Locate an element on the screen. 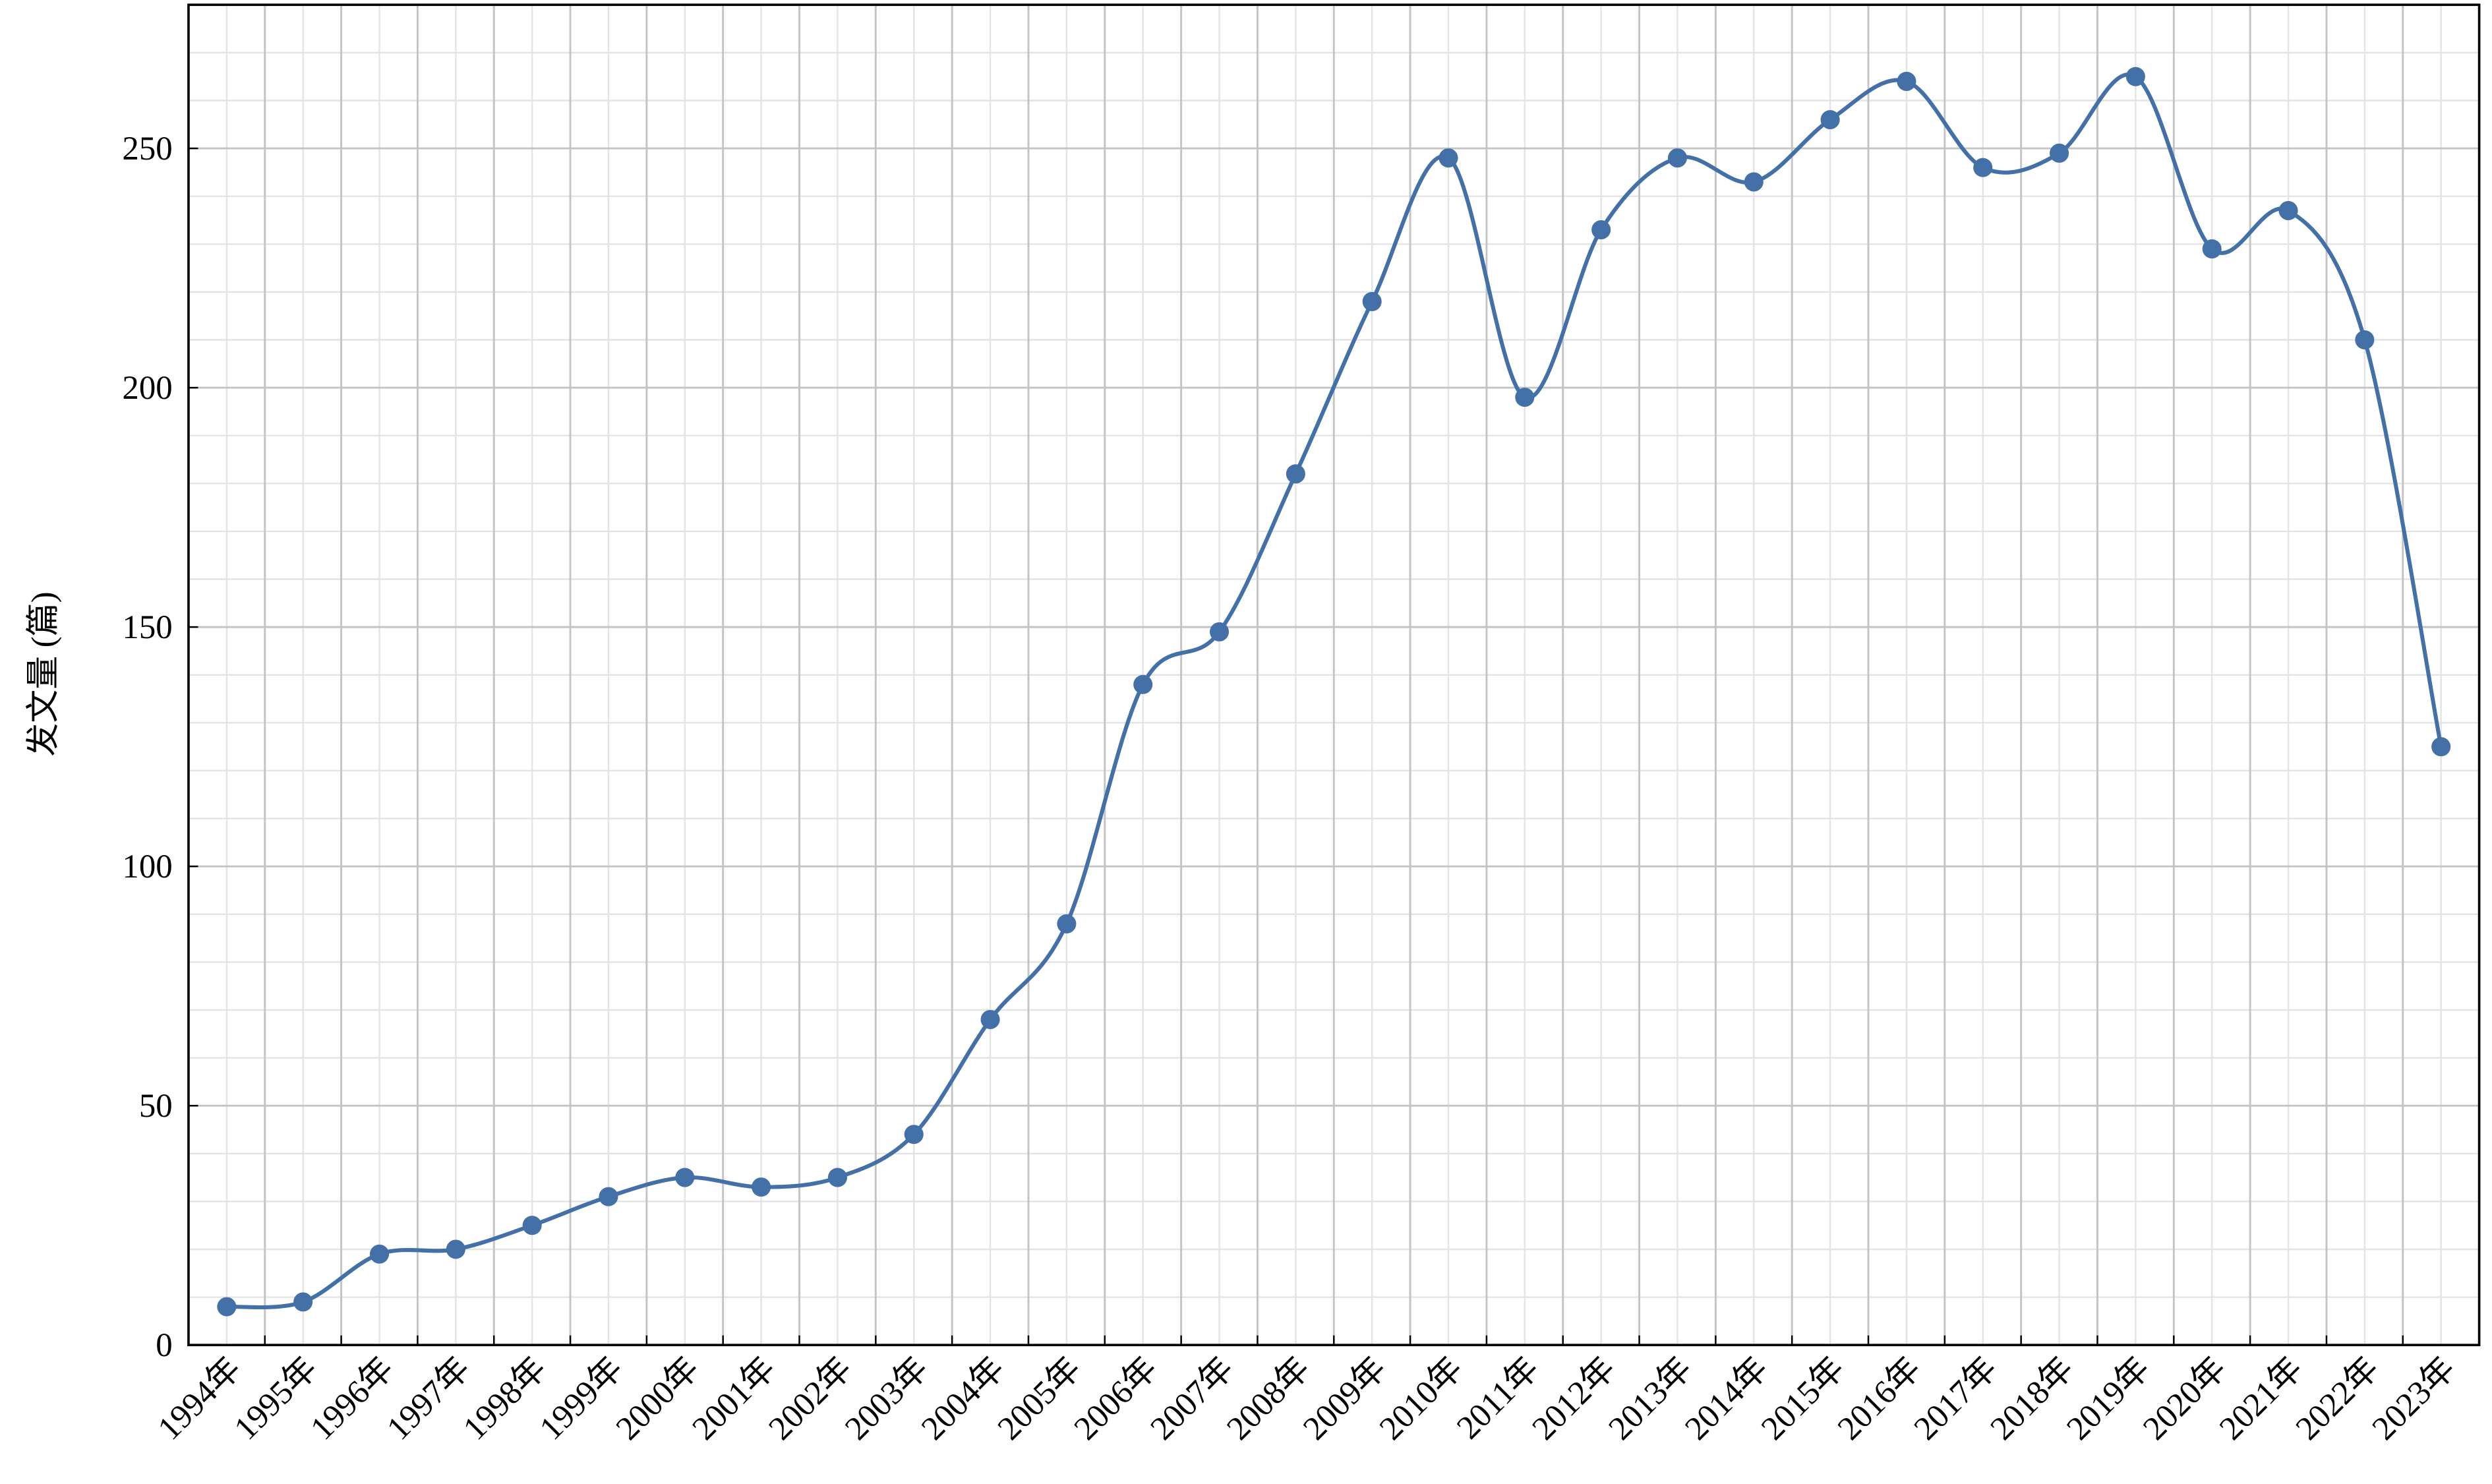  y-tick-label: 100 is located at coordinates (147, 867).